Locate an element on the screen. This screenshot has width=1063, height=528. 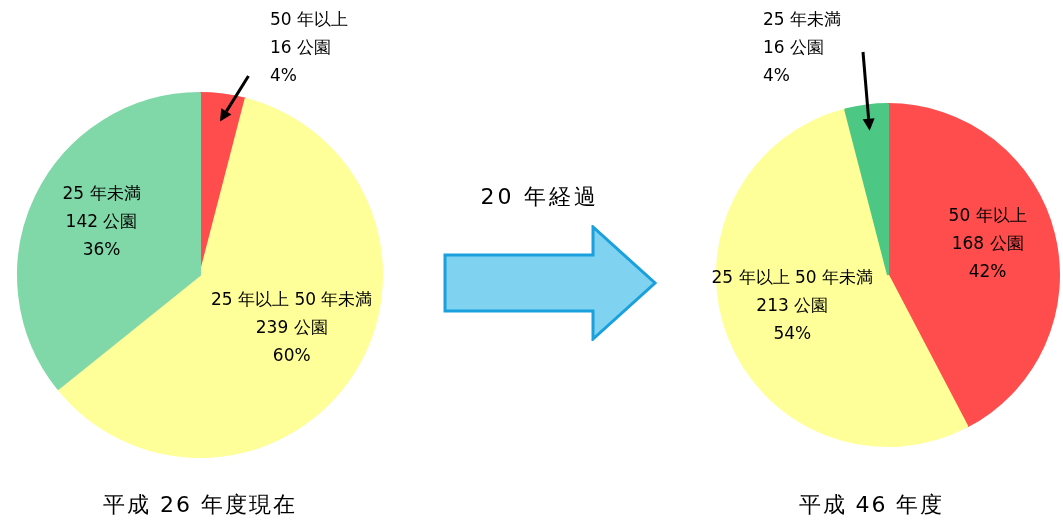
data-label: 213 公園 54% is located at coordinates (792, 318).